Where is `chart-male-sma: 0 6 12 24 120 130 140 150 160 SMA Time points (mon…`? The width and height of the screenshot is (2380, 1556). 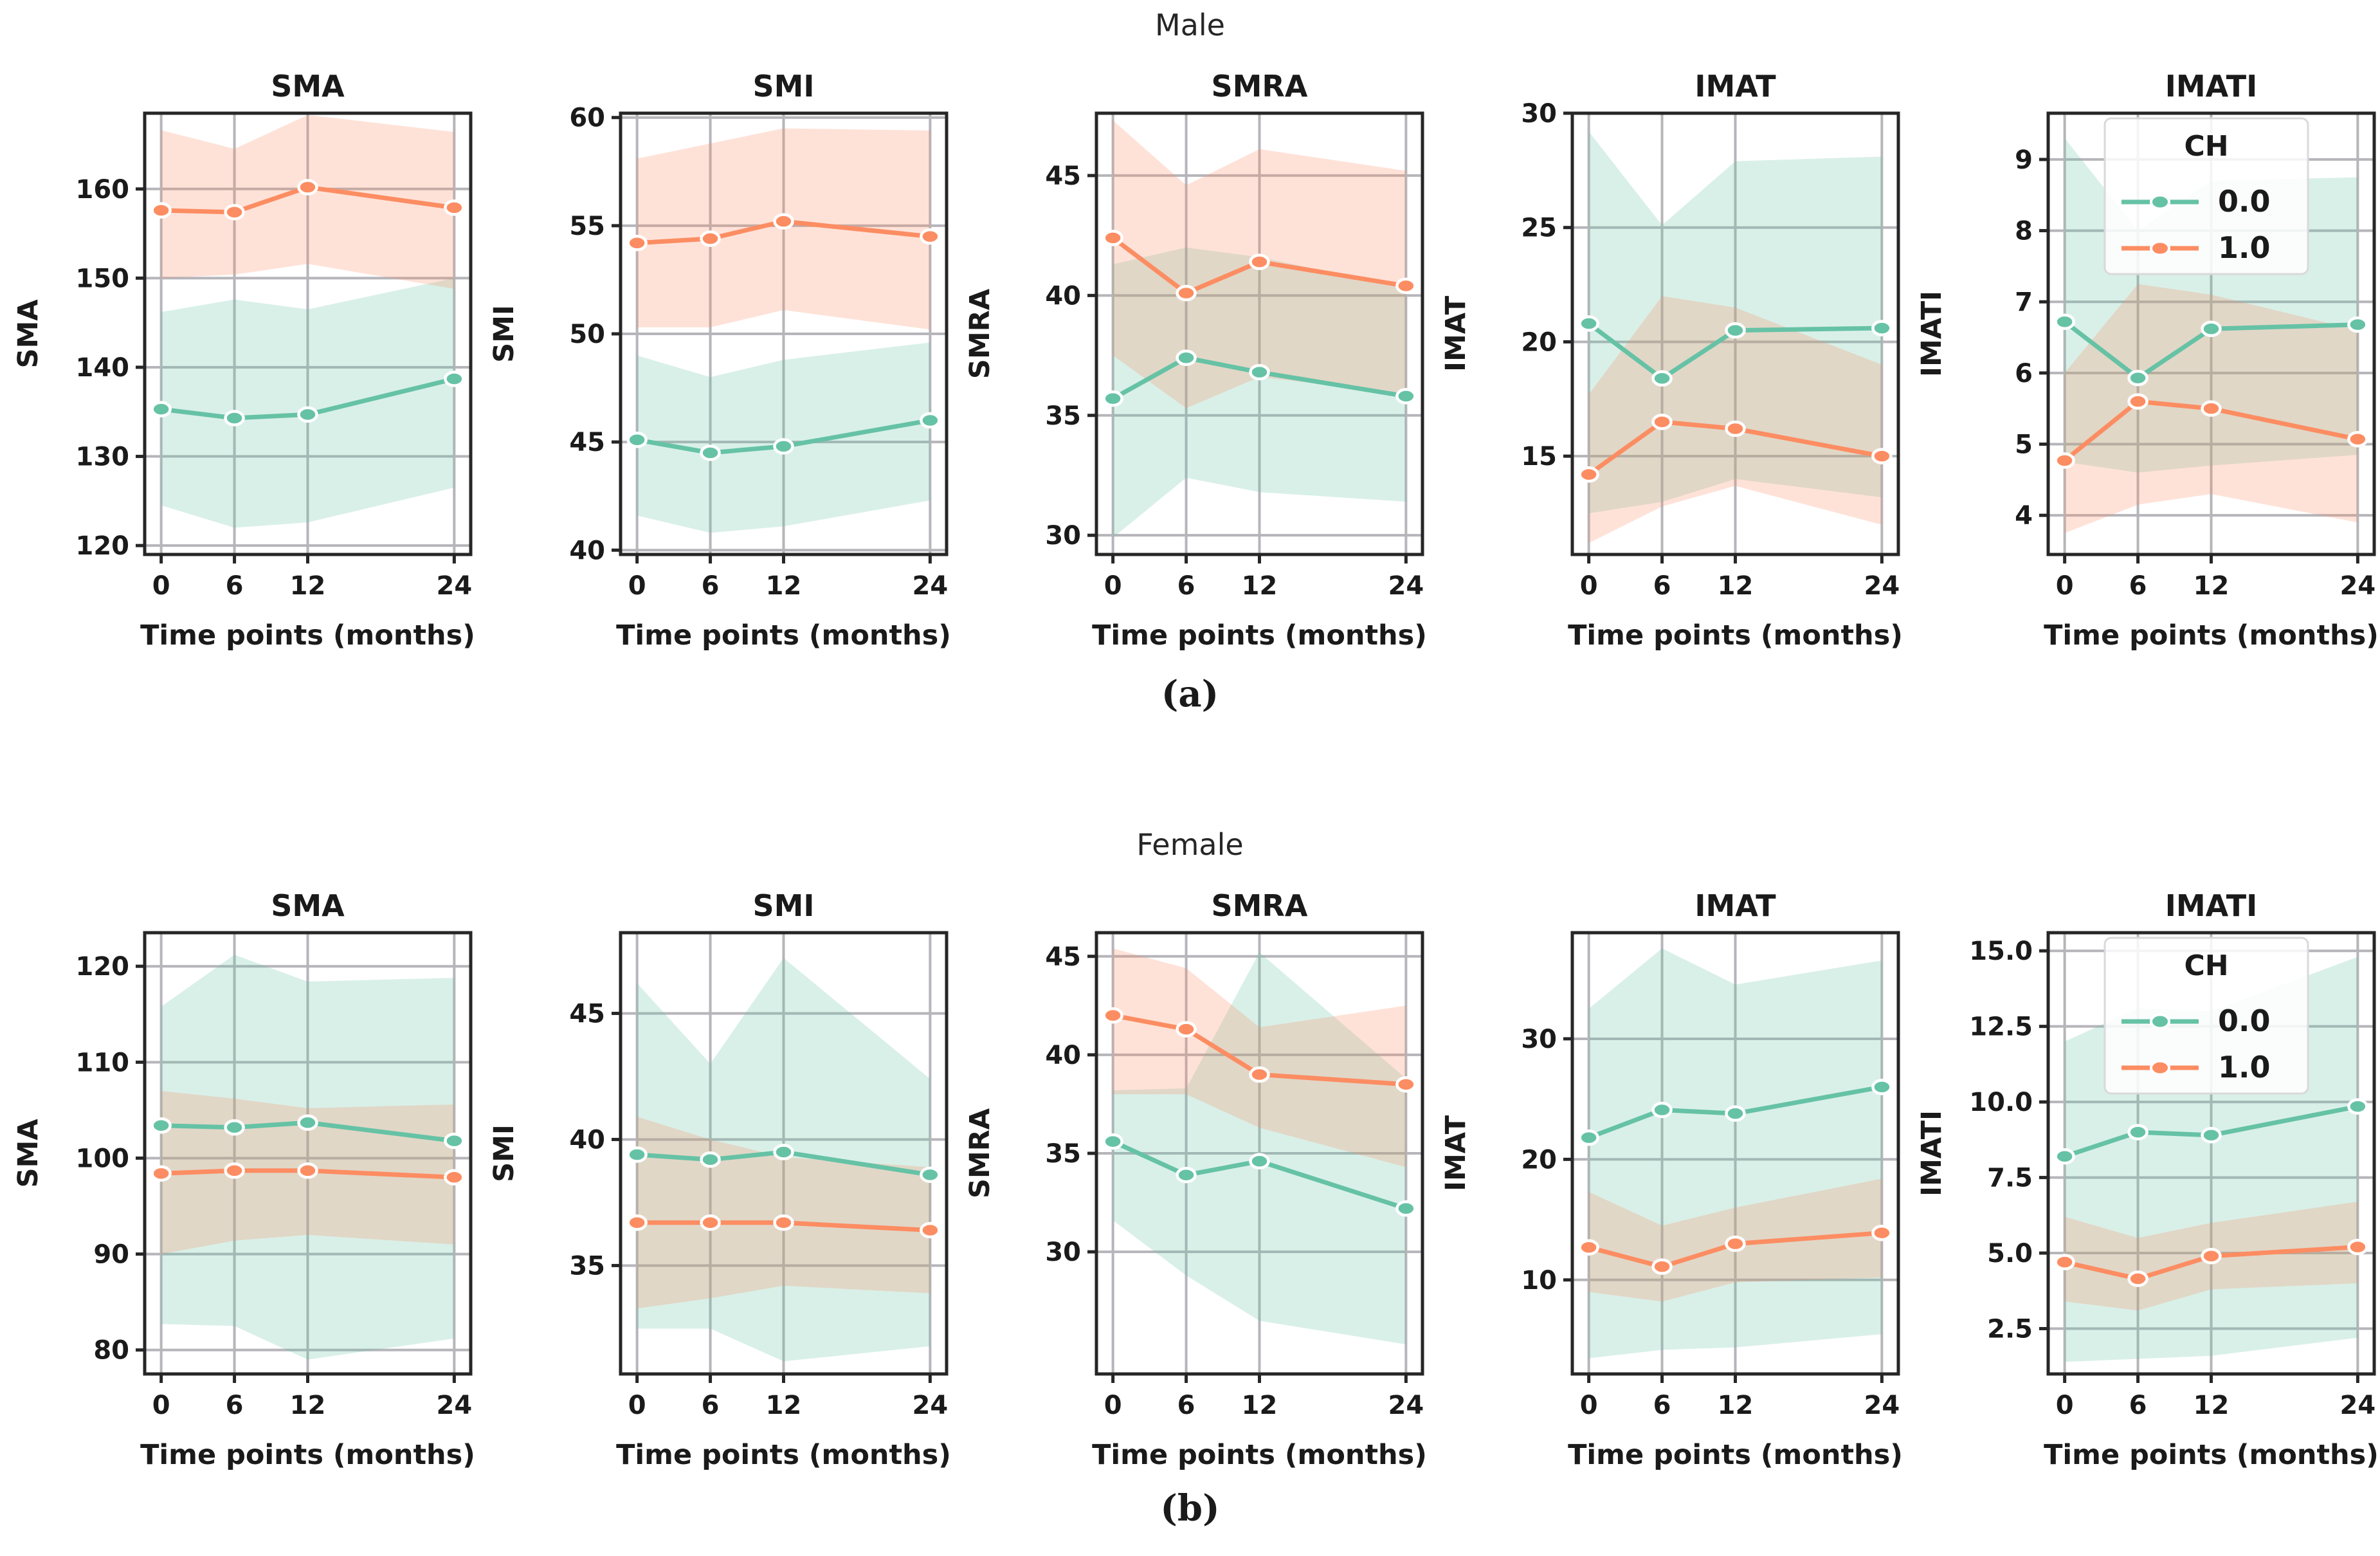 chart-male-sma: 0 6 12 24 120 130 140 150 160 SMA Time points (mon… is located at coordinates (243, 360).